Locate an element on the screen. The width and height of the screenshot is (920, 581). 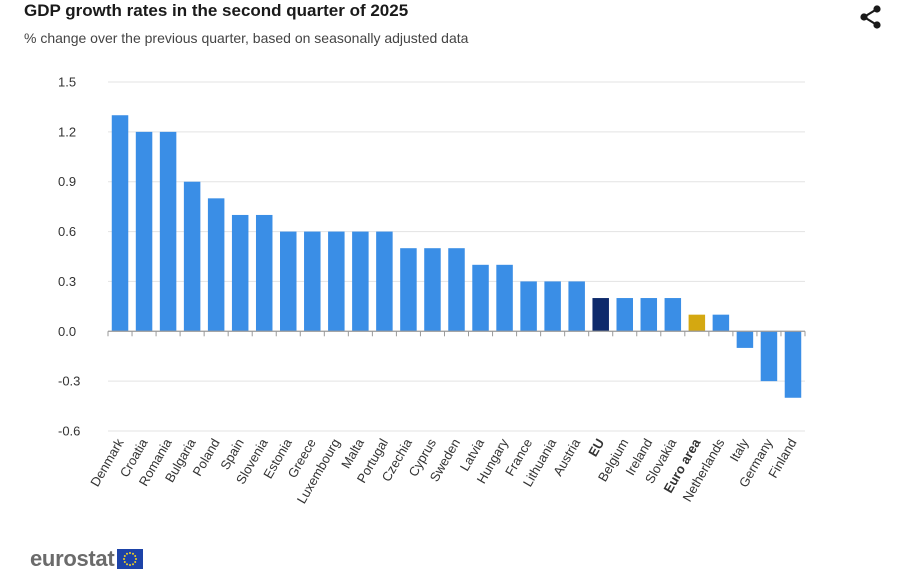
bar-latvia is located at coordinates (480, 298).